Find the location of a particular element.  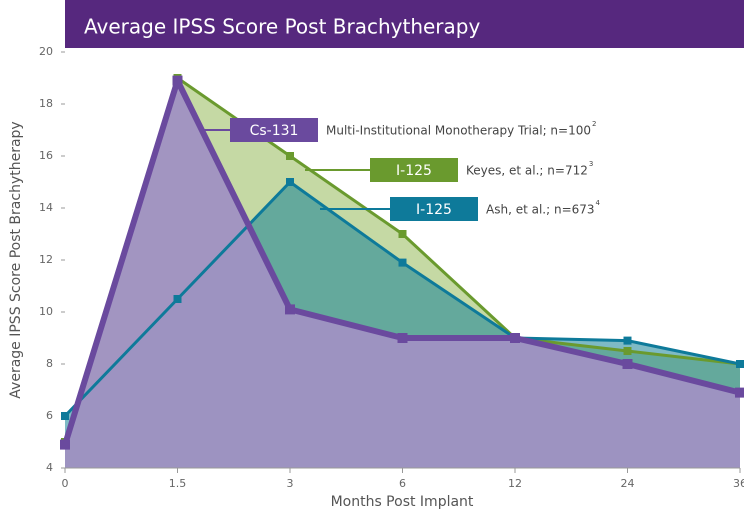

x-tick-label: 1.5 is located at coordinates (178, 483).